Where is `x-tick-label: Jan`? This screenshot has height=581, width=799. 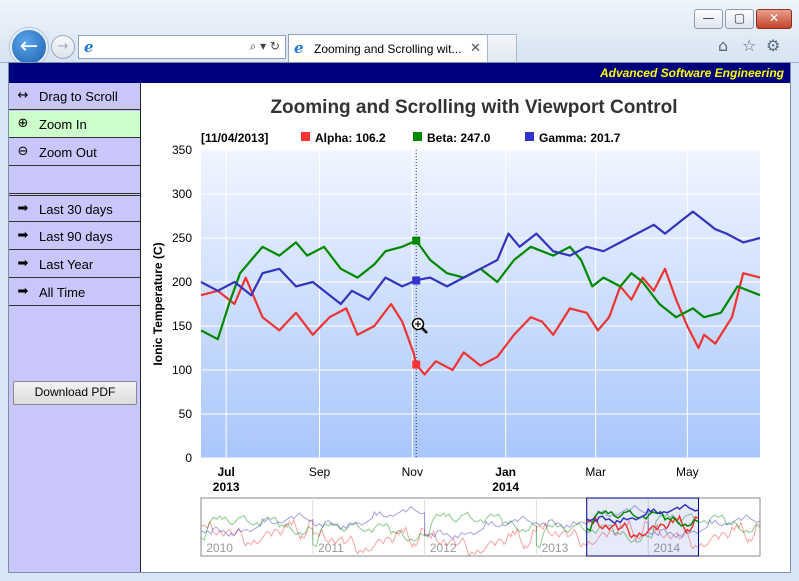
x-tick-label: Jan is located at coordinates (505, 472).